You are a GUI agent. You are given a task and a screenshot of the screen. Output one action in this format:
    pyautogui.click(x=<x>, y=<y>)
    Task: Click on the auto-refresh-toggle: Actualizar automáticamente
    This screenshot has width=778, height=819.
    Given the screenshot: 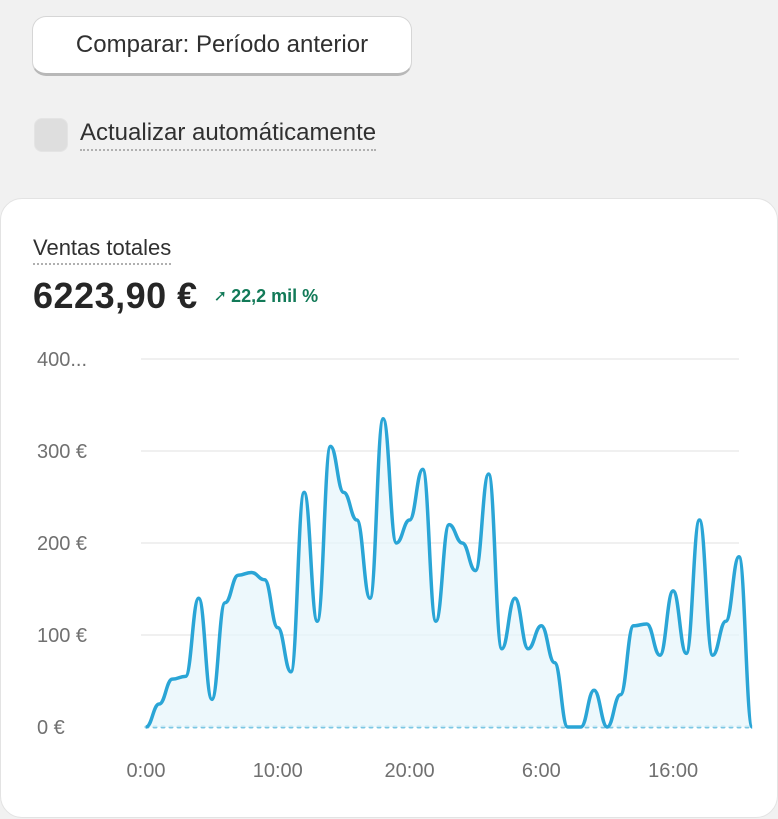 What is the action you would take?
    pyautogui.click(x=205, y=135)
    